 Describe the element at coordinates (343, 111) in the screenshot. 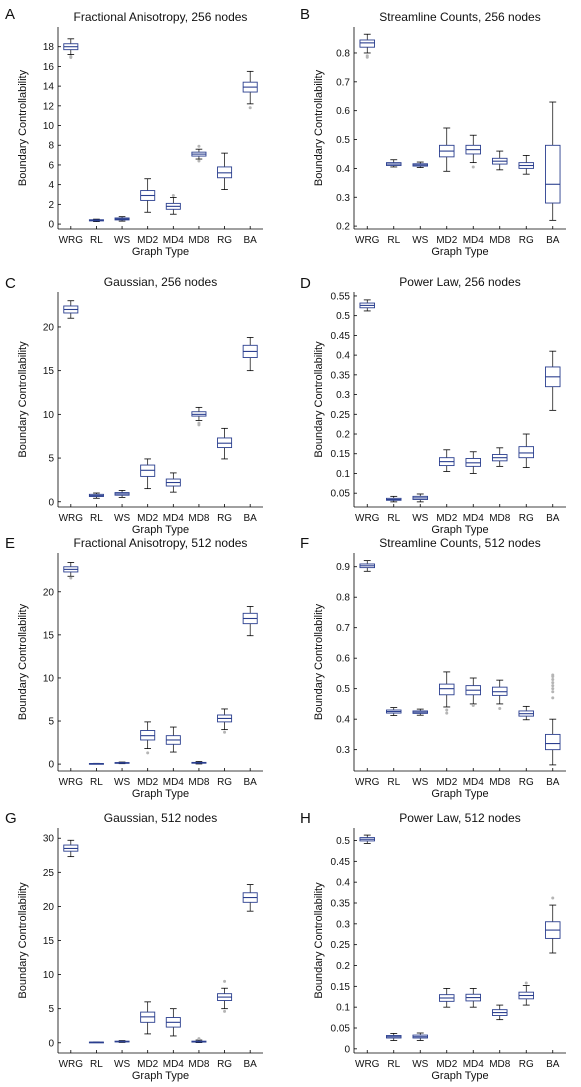

I see `y-tick-label: 0.6` at that location.